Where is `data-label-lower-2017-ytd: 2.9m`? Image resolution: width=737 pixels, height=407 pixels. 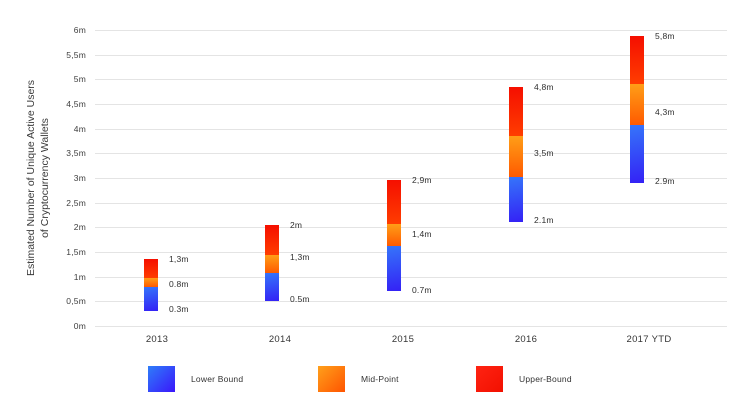
data-label-lower-2017-ytd: 2.9m is located at coordinates (665, 181).